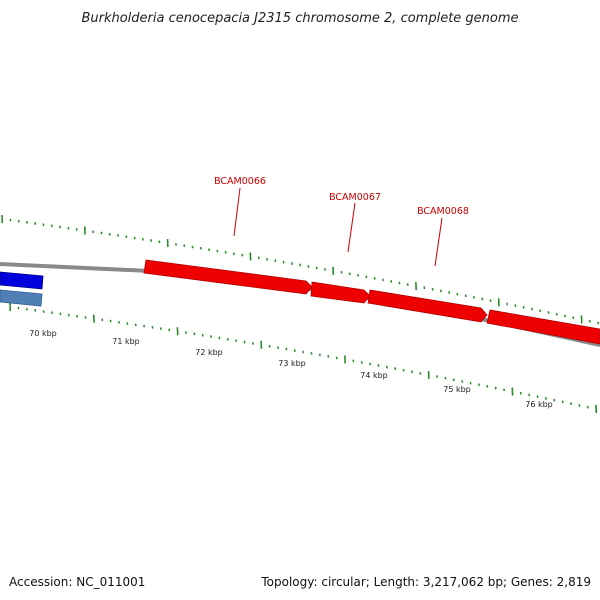 The image size is (600, 600). What do you see at coordinates (300, 304) in the screenshot?
I see `genome-backbone` at bounding box center [300, 304].